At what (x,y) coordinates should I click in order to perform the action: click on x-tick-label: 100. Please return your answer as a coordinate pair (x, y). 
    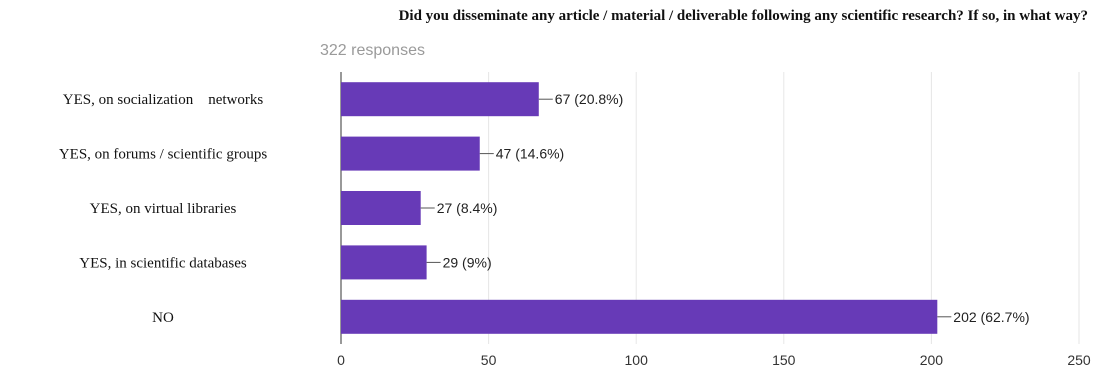
    Looking at the image, I should click on (637, 360).